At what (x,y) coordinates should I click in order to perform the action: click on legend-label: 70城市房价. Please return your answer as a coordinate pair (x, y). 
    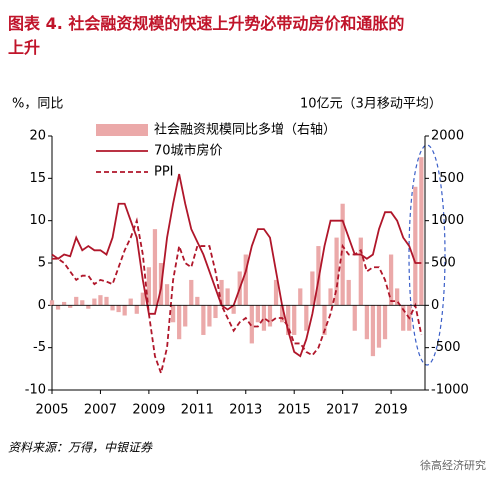
    Looking at the image, I should click on (188, 151).